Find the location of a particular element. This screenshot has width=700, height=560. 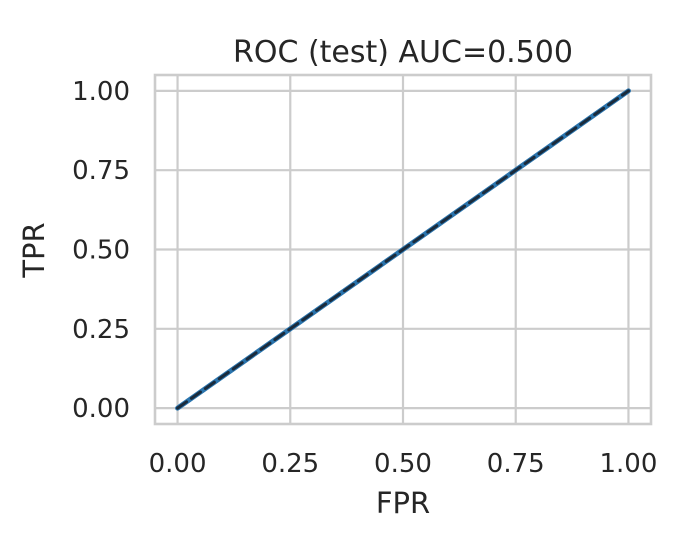

x-tick-label: 0.00 is located at coordinates (178, 464).